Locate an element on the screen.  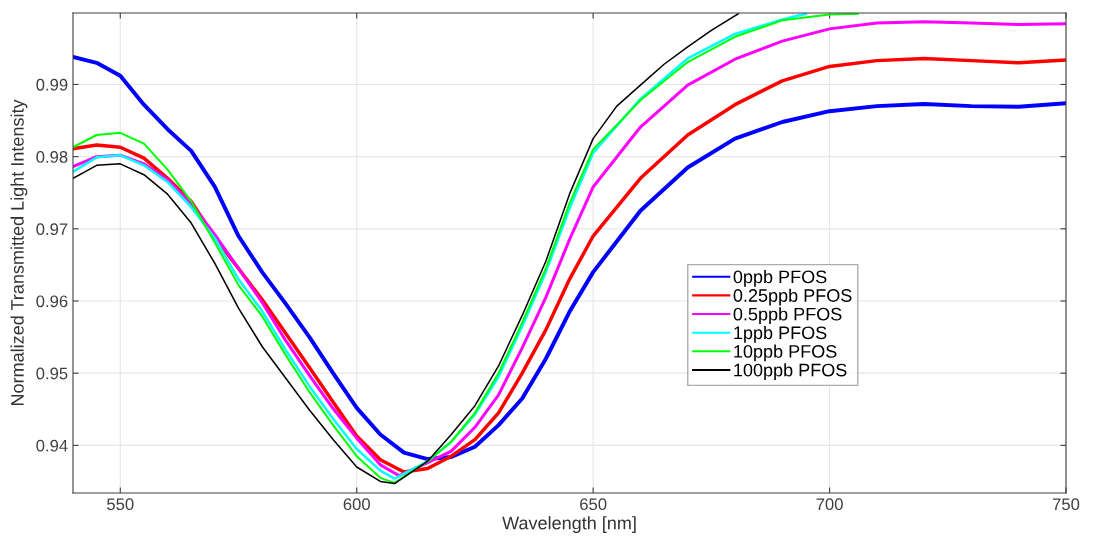
x-tick-label: 650 is located at coordinates (593, 504).